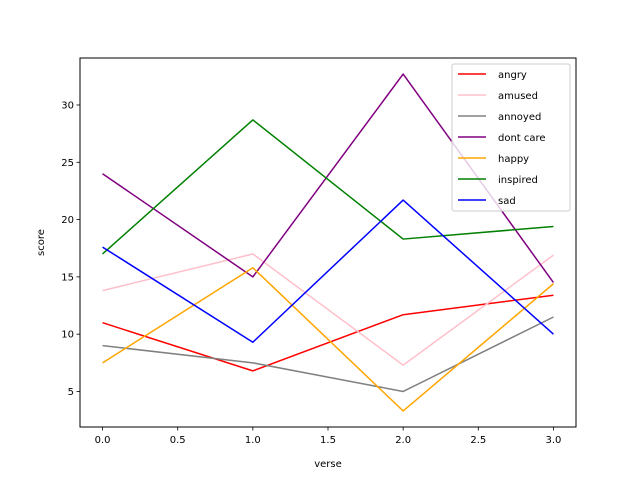 This screenshot has width=640, height=480. What do you see at coordinates (512, 75) in the screenshot?
I see `legend-entry-angry: angry` at bounding box center [512, 75].